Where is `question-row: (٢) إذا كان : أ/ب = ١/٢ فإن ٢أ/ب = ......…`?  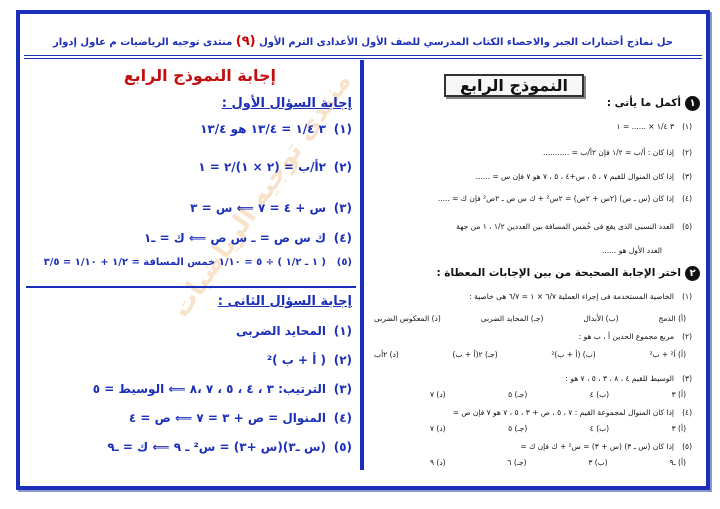
question-row: (٢) إذا كان : أ/ب = ١/٢ فإن ٢أ/ب = ......… is located at coordinates (531, 153).